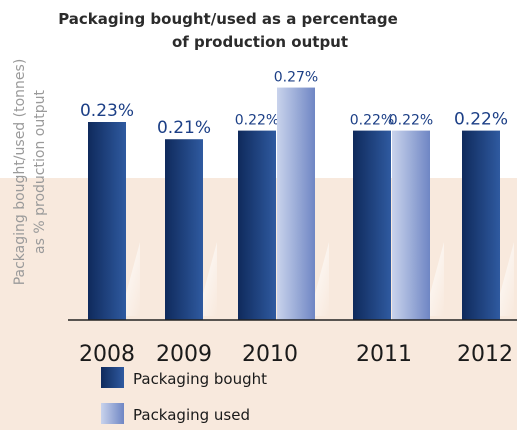 The image size is (517, 430). I want to click on data-label-bought-2010: 0.22%, so click(257, 121).